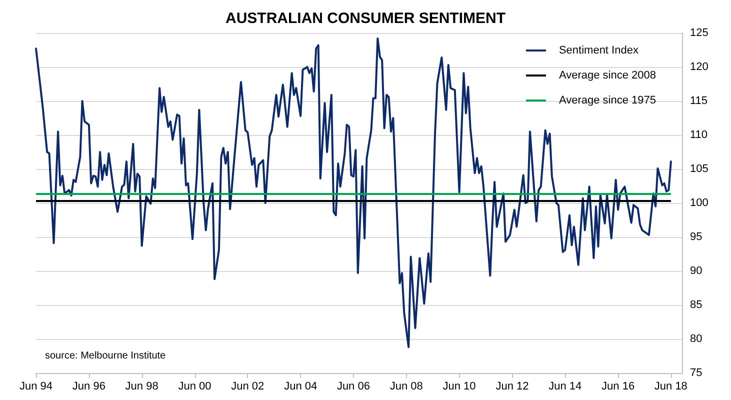 This screenshot has width=731, height=400. I want to click on y-tick-label: 80, so click(696, 339).